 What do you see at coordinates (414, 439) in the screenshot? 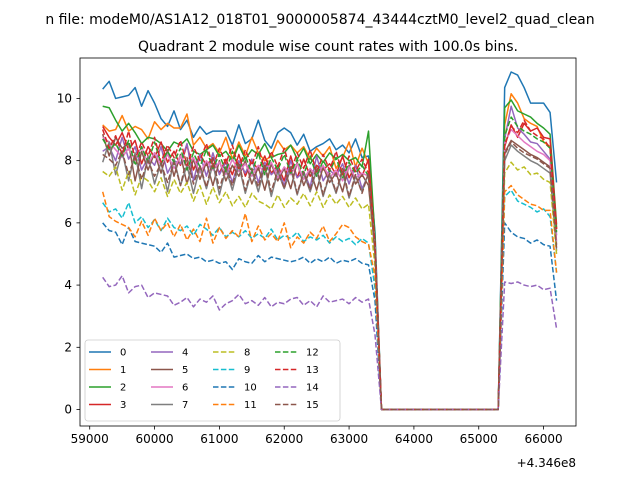
I see `x-tick-label: 64000` at bounding box center [414, 439].